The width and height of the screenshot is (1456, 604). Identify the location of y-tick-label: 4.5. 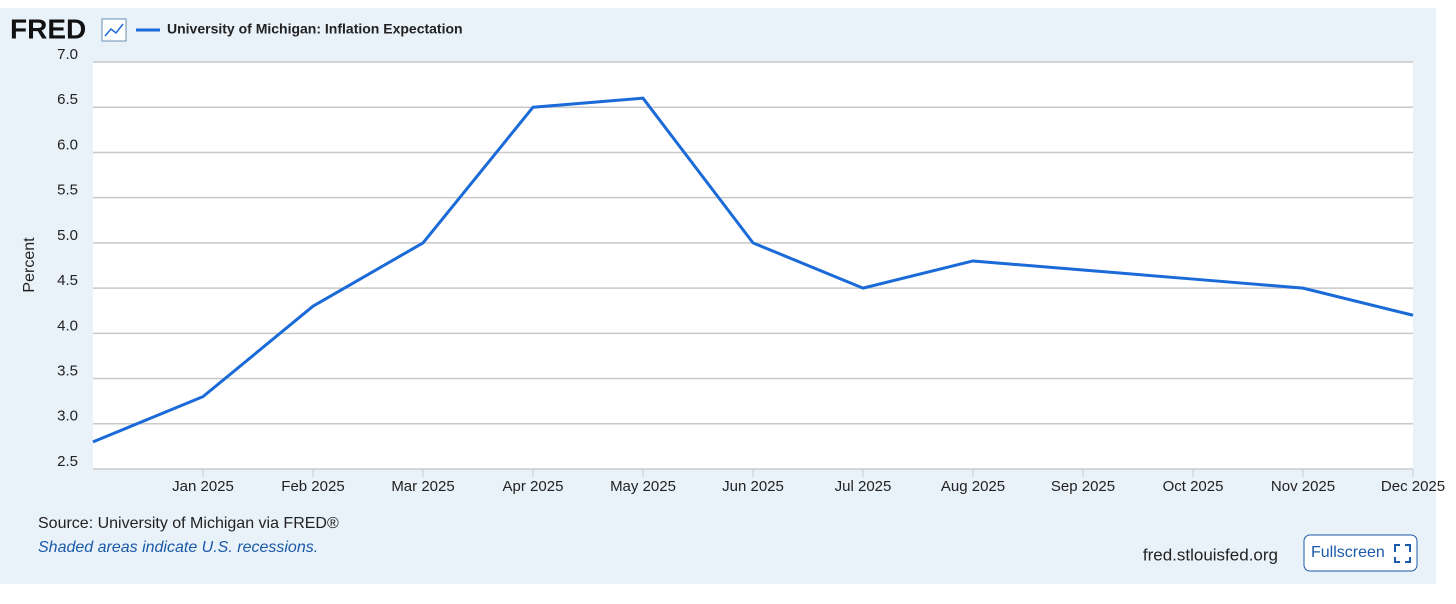
(67, 280).